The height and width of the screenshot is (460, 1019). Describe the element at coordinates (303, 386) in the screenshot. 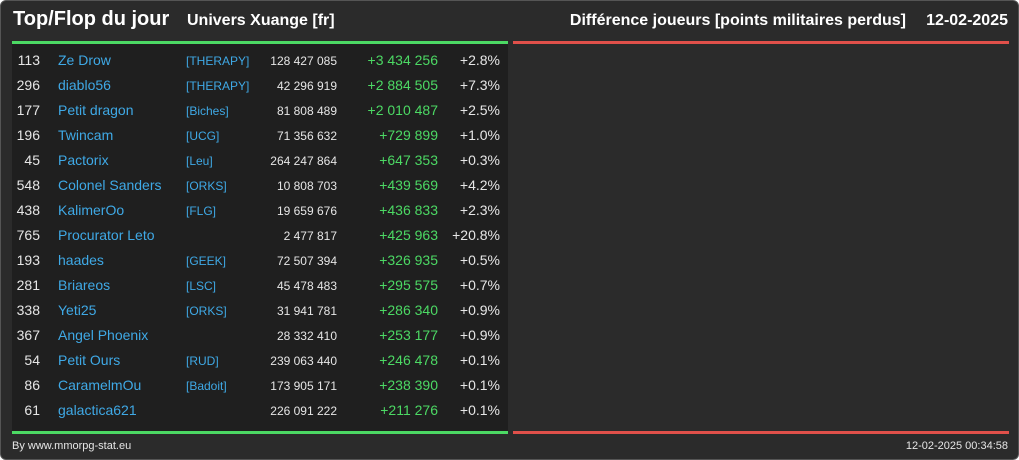

I see `player-points: 173 905 171` at that location.